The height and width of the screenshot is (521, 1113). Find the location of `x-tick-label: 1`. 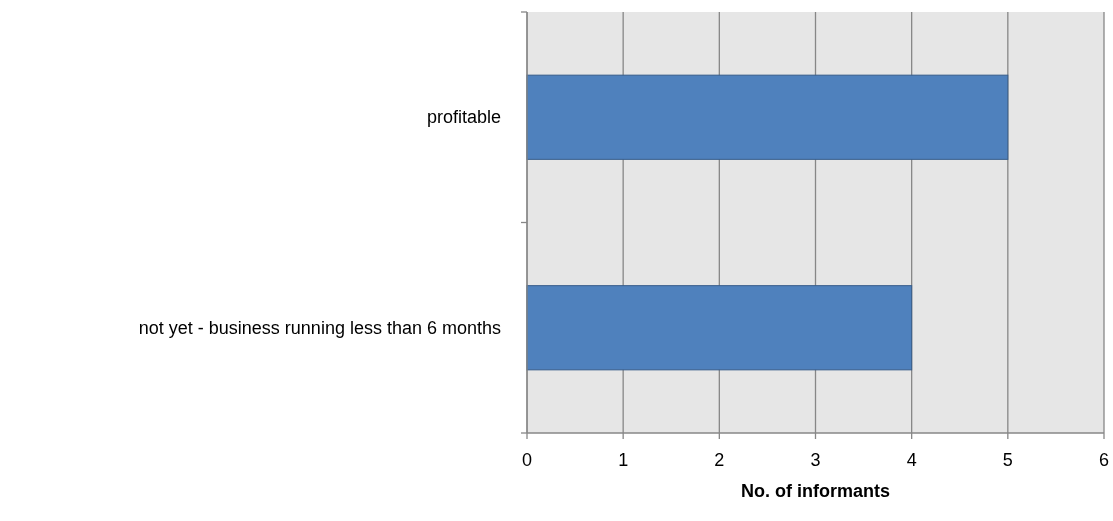

x-tick-label: 1 is located at coordinates (623, 460).